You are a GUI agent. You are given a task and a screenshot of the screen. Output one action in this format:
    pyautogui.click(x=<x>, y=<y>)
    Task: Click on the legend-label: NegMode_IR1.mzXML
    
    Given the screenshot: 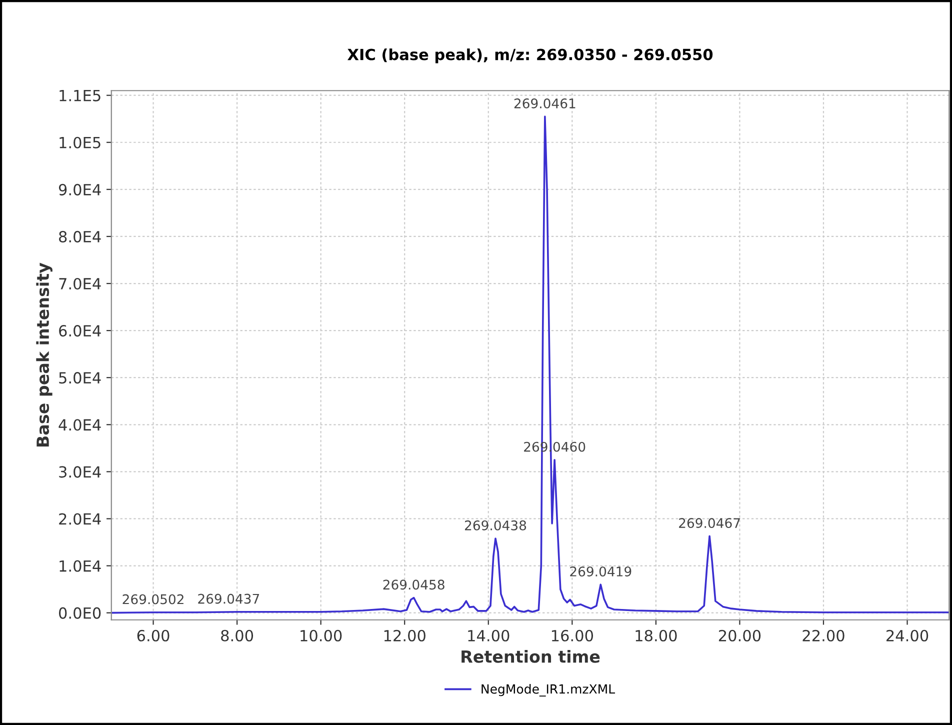 What is the action you would take?
    pyautogui.click(x=549, y=690)
    